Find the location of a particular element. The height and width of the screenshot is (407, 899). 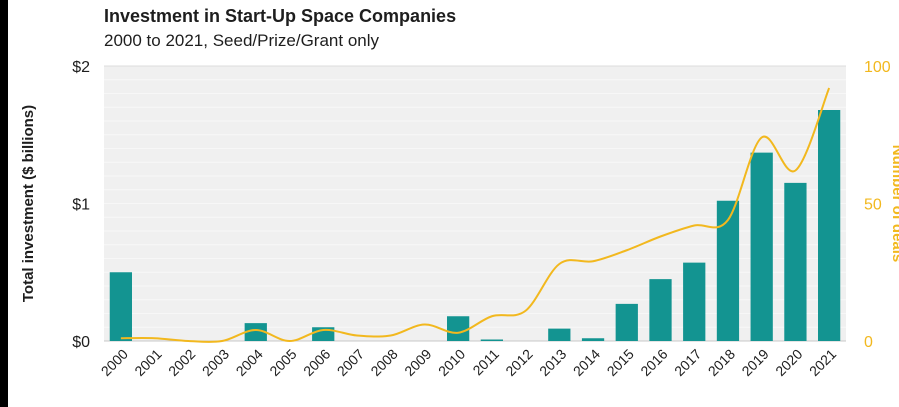

x-tick-label: 2007 is located at coordinates (350, 362).